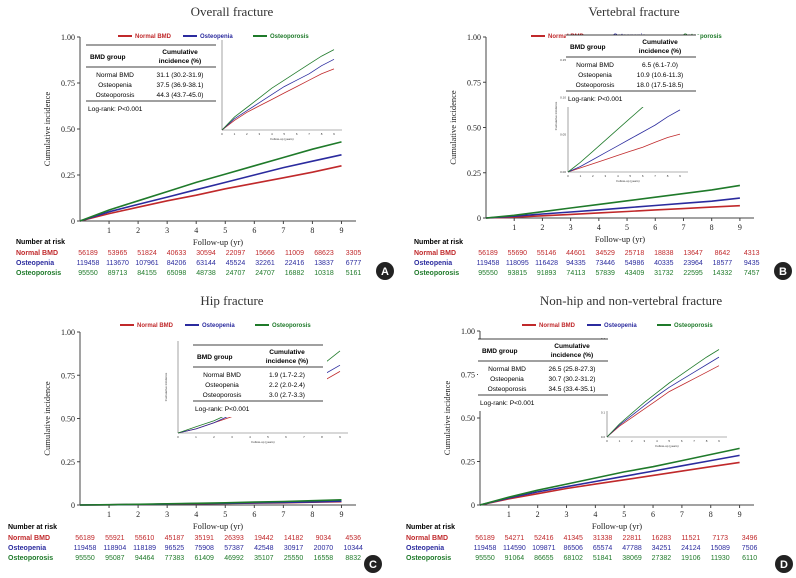 This screenshot has height=578, width=796. Describe the element at coordinates (147, 253) in the screenshot. I see `risk-value: 51824` at that location.